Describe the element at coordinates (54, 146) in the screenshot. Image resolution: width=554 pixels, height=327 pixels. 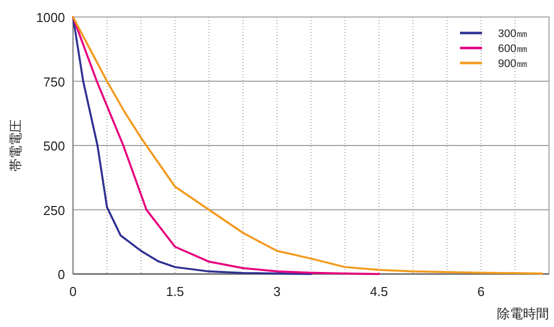
I see `y-tick-label: 500` at that location.